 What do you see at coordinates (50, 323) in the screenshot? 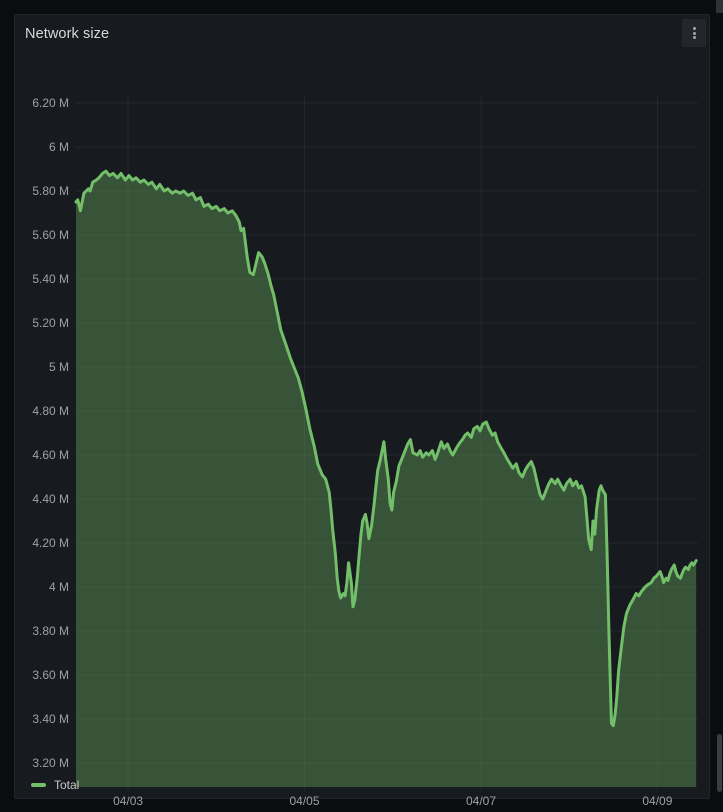
I see `y-axis-label: 5.20 M` at bounding box center [50, 323].